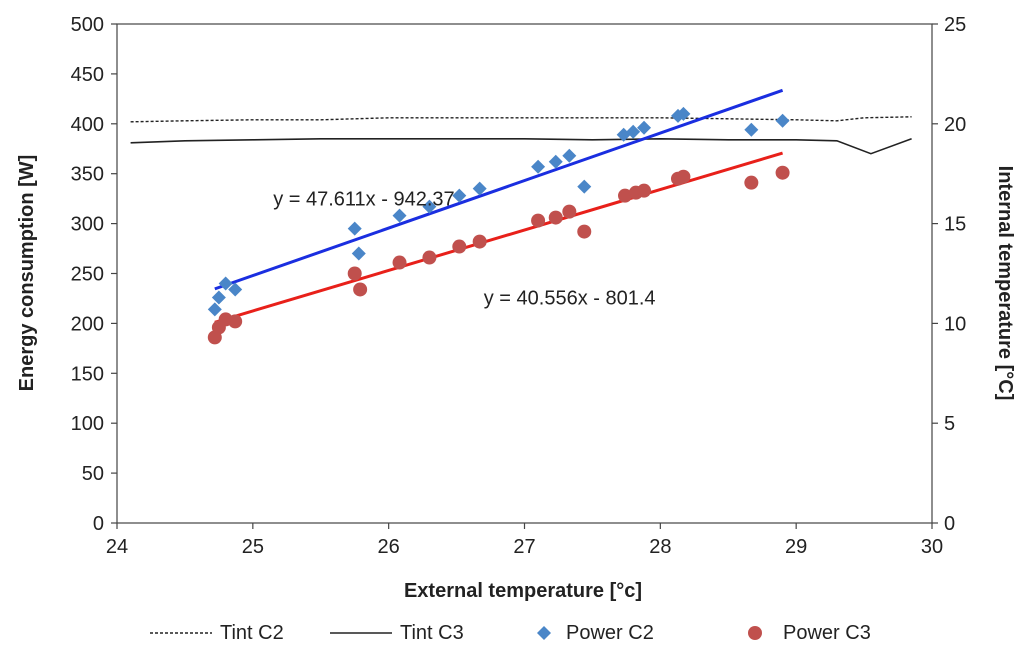 This screenshot has height=653, width=1024. What do you see at coordinates (955, 225) in the screenshot?
I see `y2-tick-label: 15` at bounding box center [955, 225].